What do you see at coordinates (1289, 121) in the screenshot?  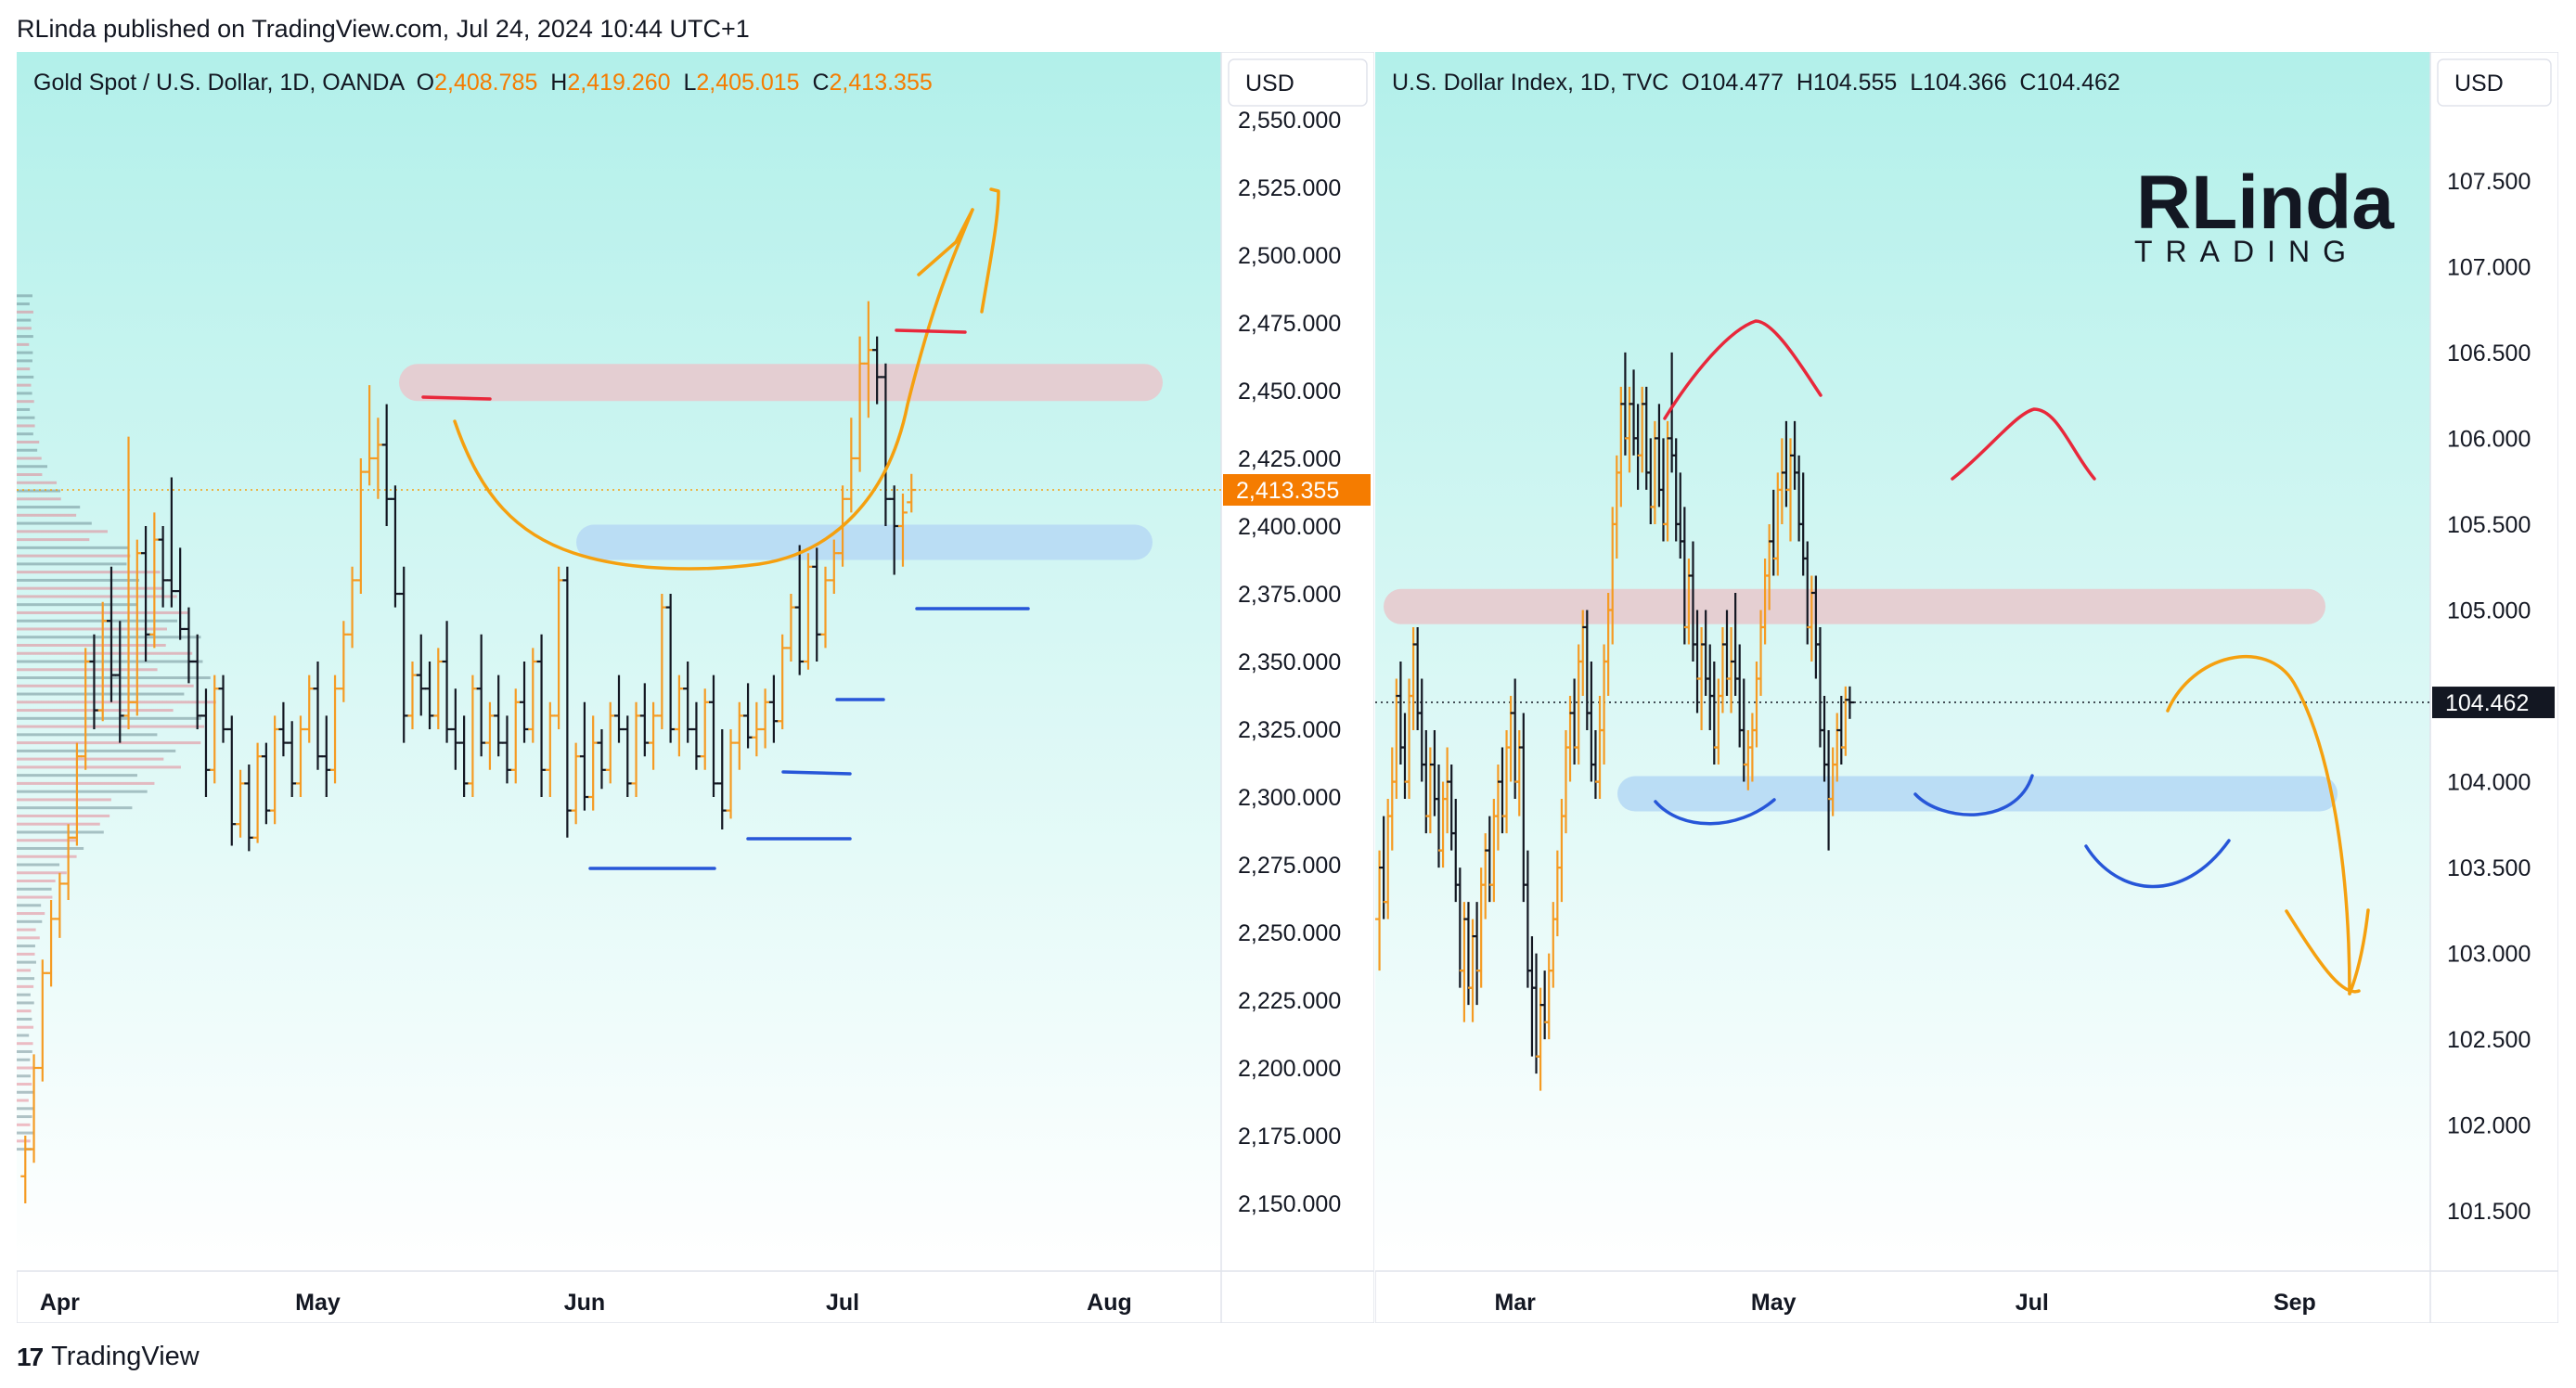 I see `y-tick-label: 2,550.000` at bounding box center [1289, 121].